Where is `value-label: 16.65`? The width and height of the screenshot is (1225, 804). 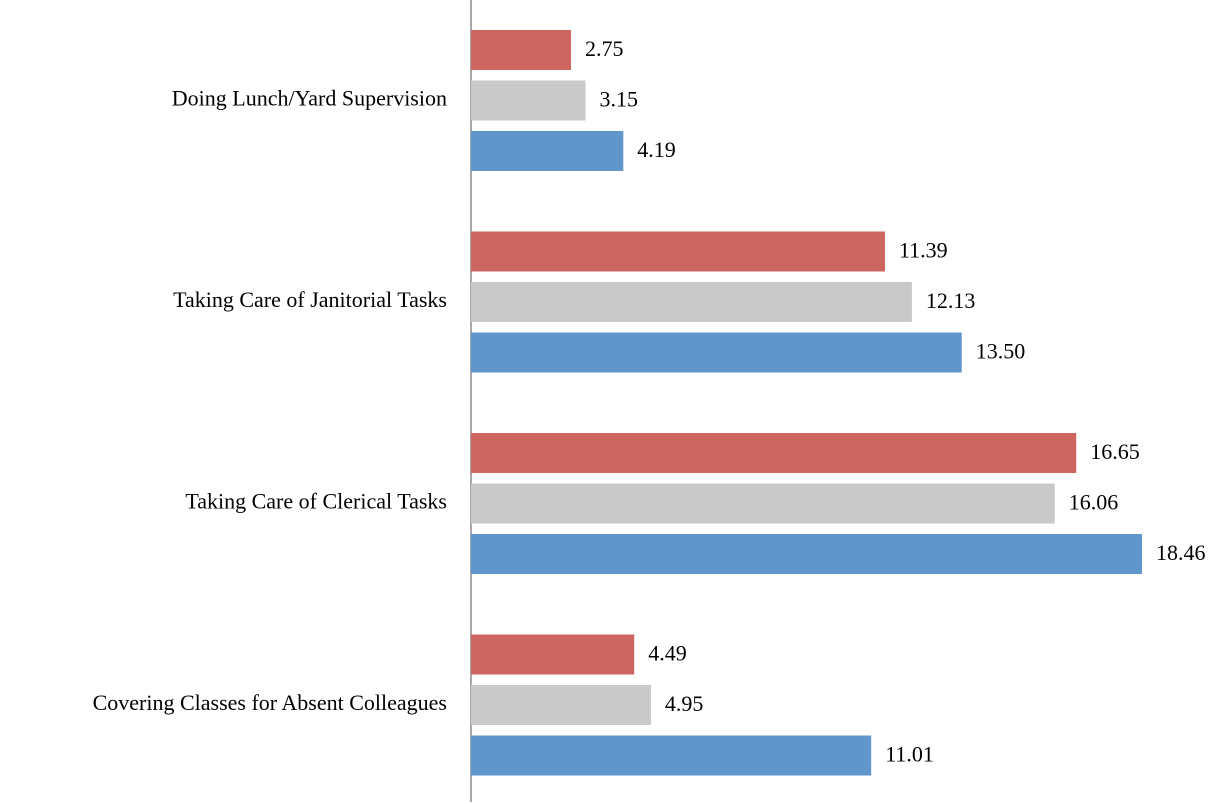 value-label: 16.65 is located at coordinates (1115, 451).